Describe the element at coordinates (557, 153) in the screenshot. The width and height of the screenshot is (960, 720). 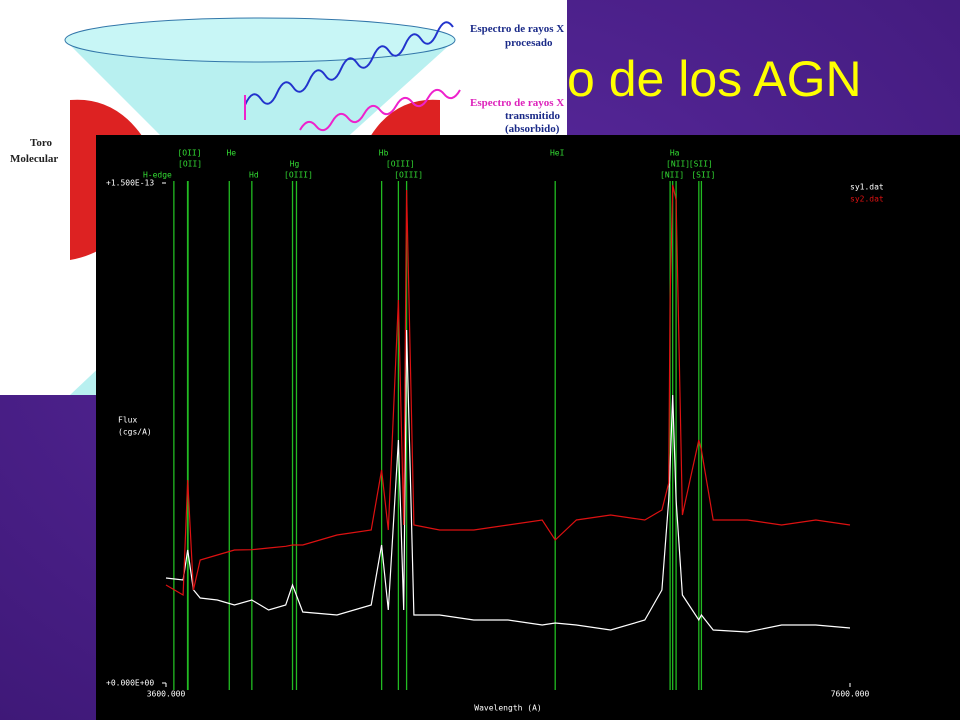
I see `emission-label: HeI` at that location.